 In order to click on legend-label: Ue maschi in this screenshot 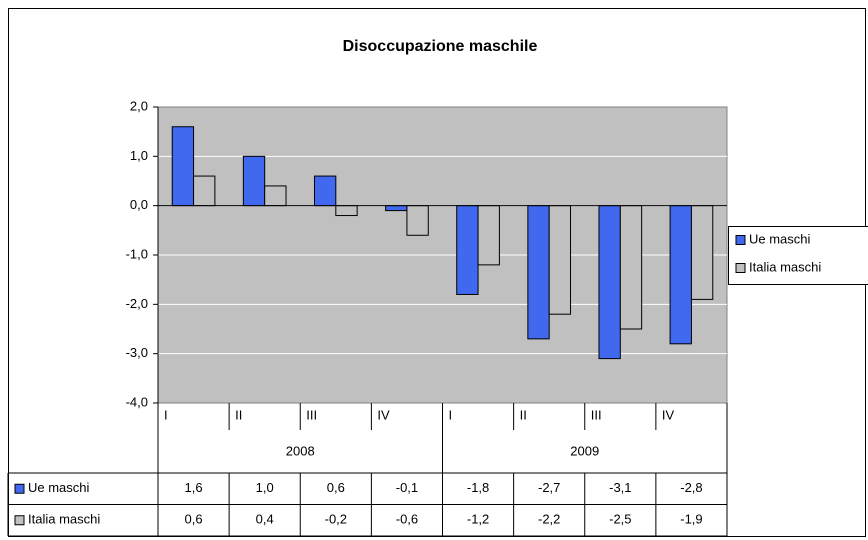, I will do `click(780, 238)`.